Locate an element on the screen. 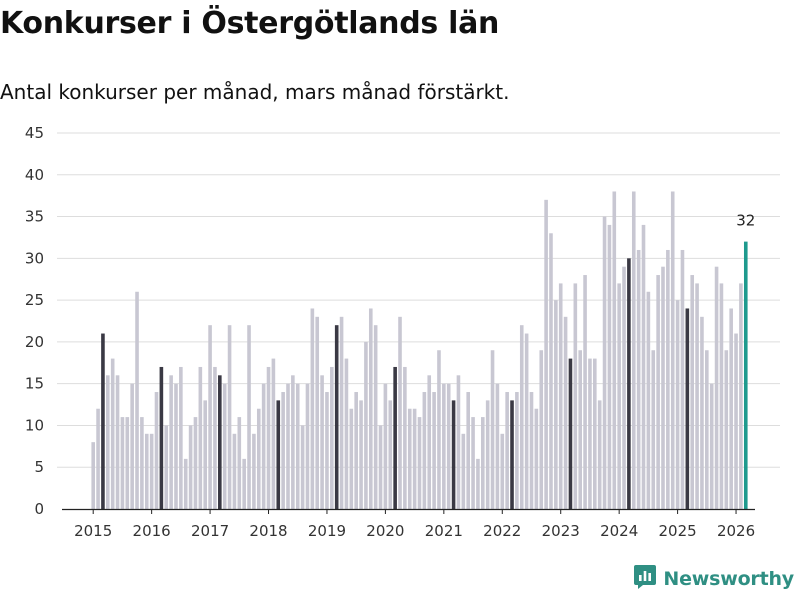 This screenshot has width=800, height=600. x-tick-label: 2015 is located at coordinates (93, 531).